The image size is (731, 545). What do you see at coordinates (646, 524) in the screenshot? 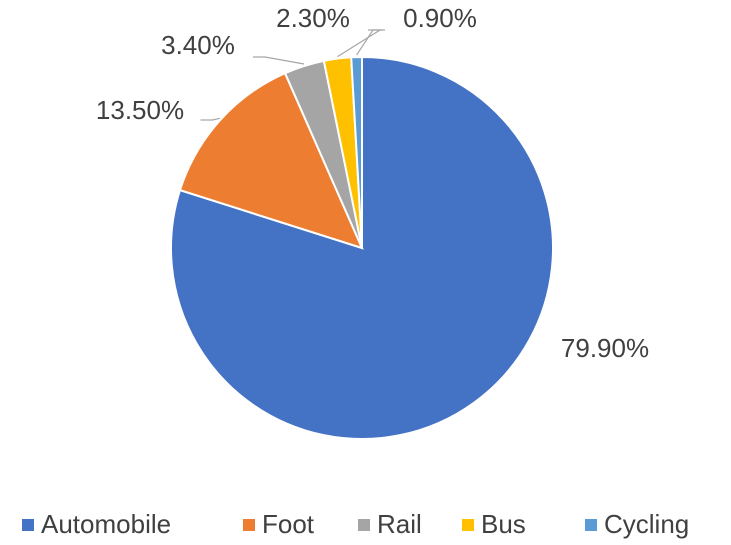
I see `legend-label: Cycling` at bounding box center [646, 524].